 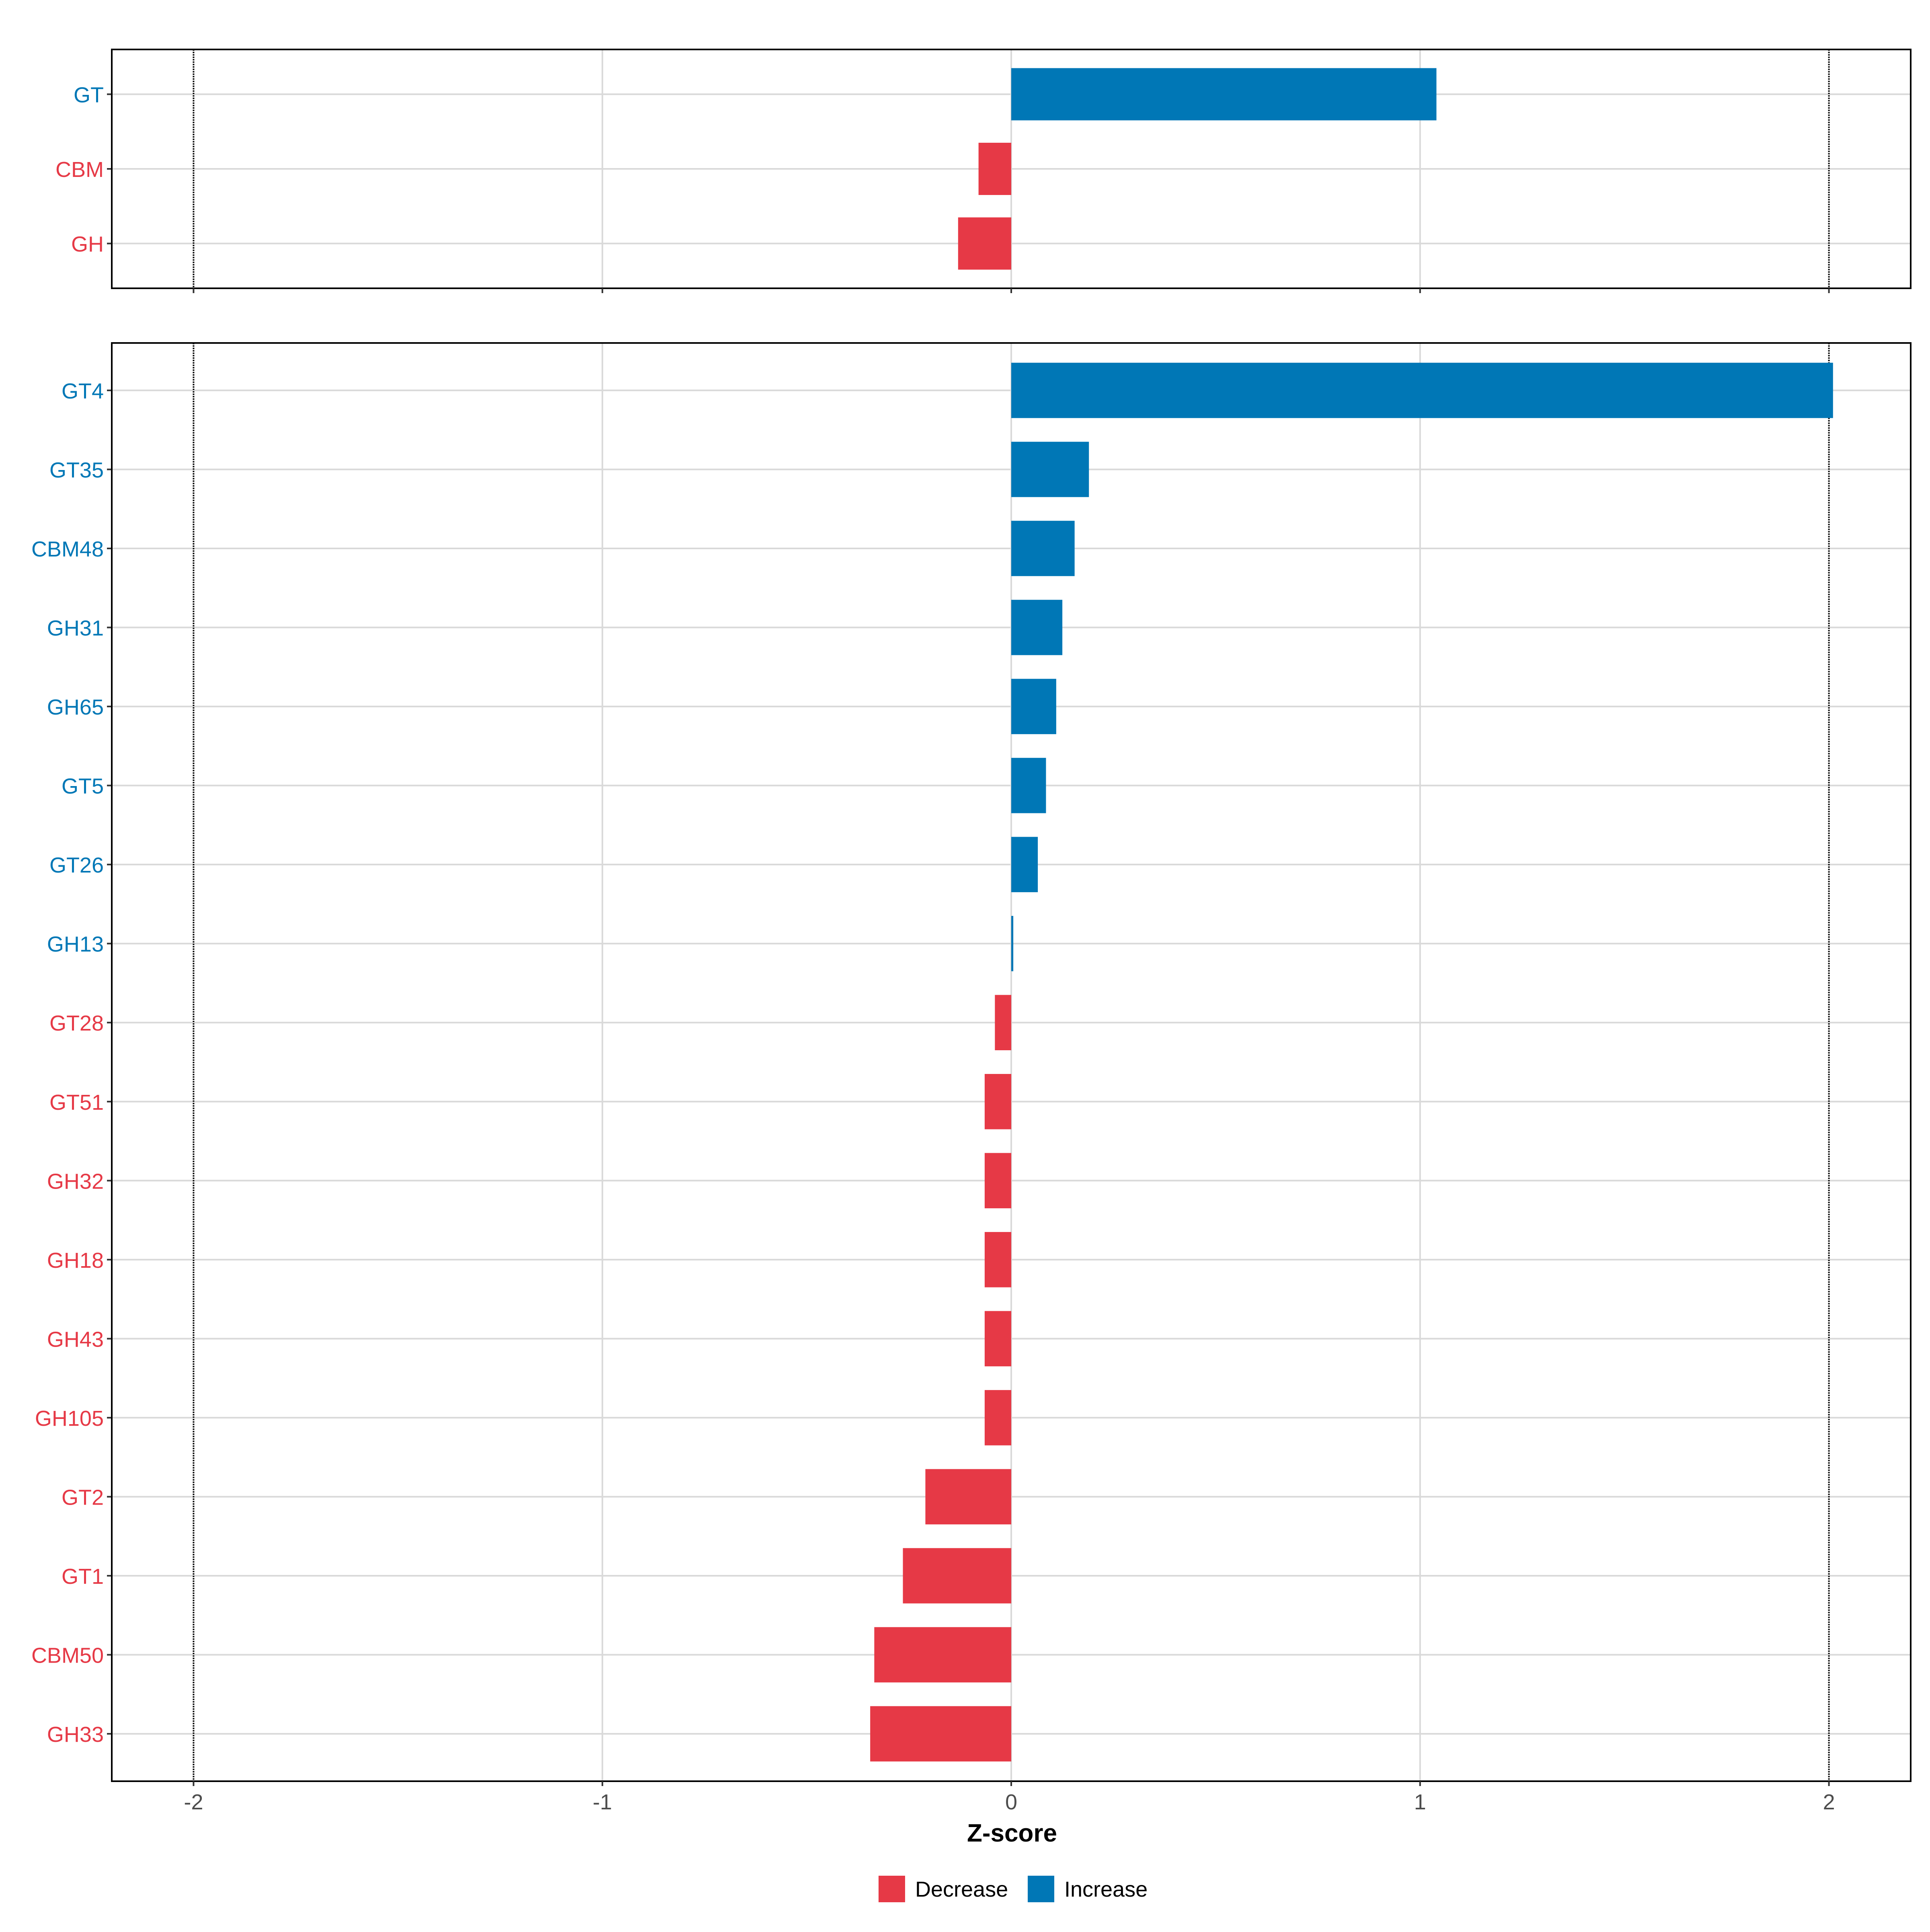 What do you see at coordinates (67, 1656) in the screenshot?
I see `y-tick-label-cbm50: CBM50` at bounding box center [67, 1656].